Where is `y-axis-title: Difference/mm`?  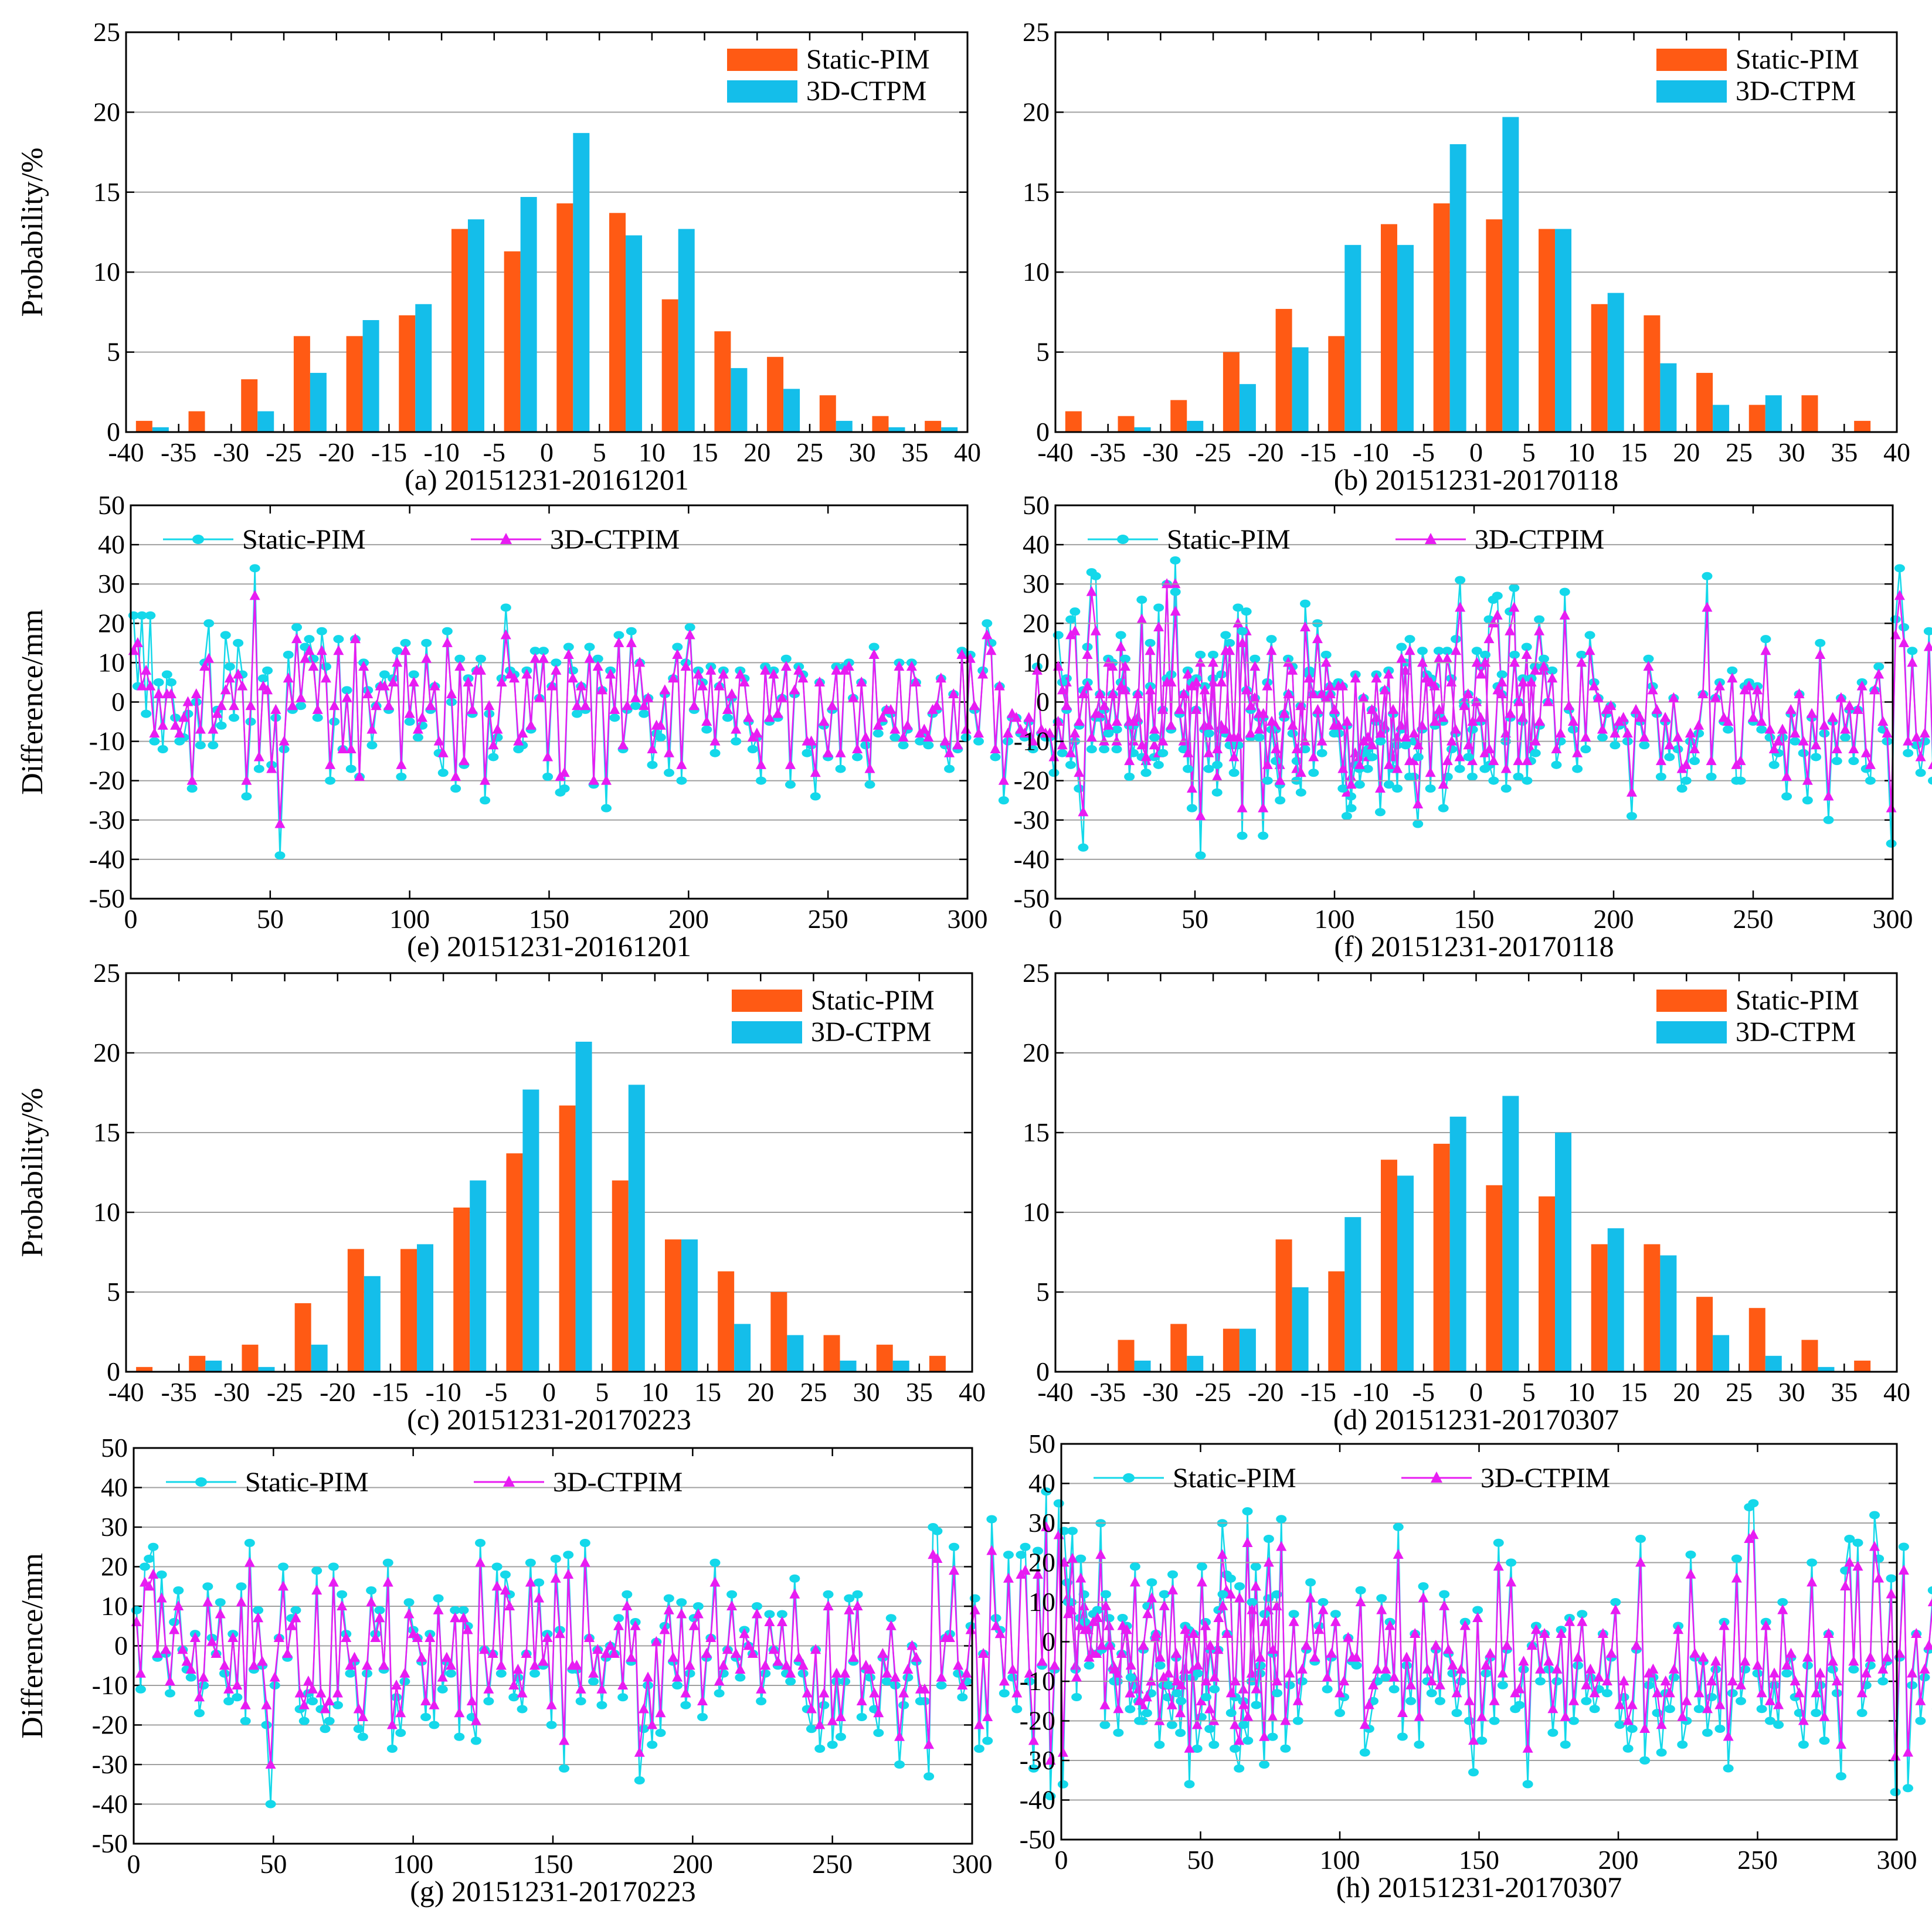 y-axis-title: Difference/mm is located at coordinates (32, 702).